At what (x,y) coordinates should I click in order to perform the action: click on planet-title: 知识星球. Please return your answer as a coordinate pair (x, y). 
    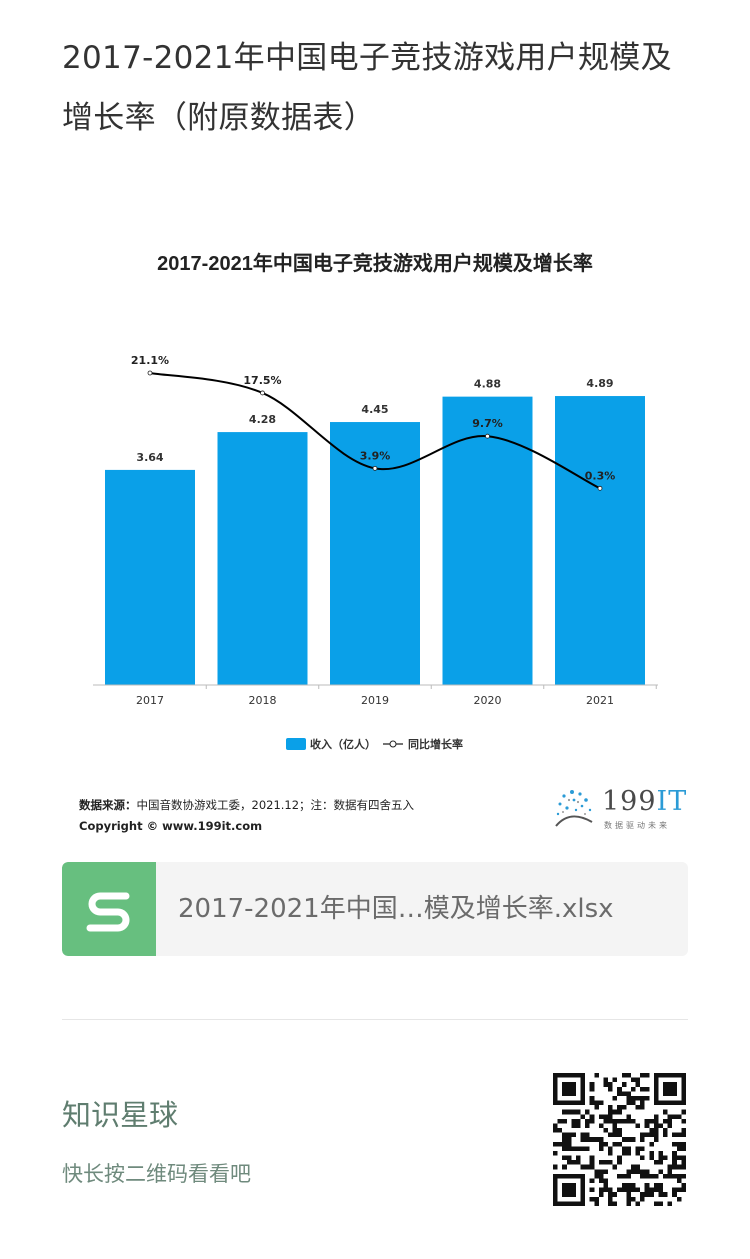
    Looking at the image, I should click on (120, 1115).